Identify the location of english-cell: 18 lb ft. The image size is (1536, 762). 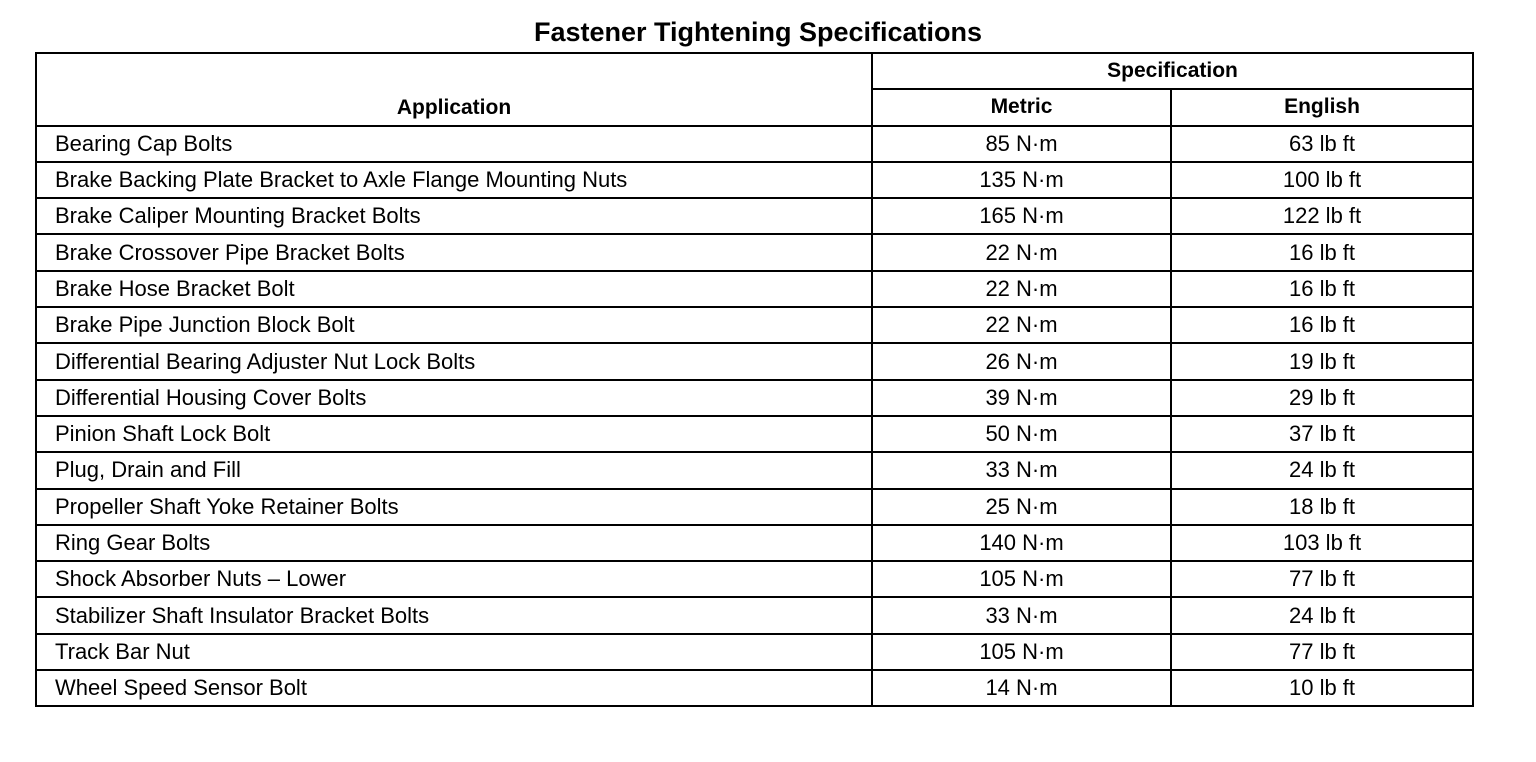
(1322, 506).